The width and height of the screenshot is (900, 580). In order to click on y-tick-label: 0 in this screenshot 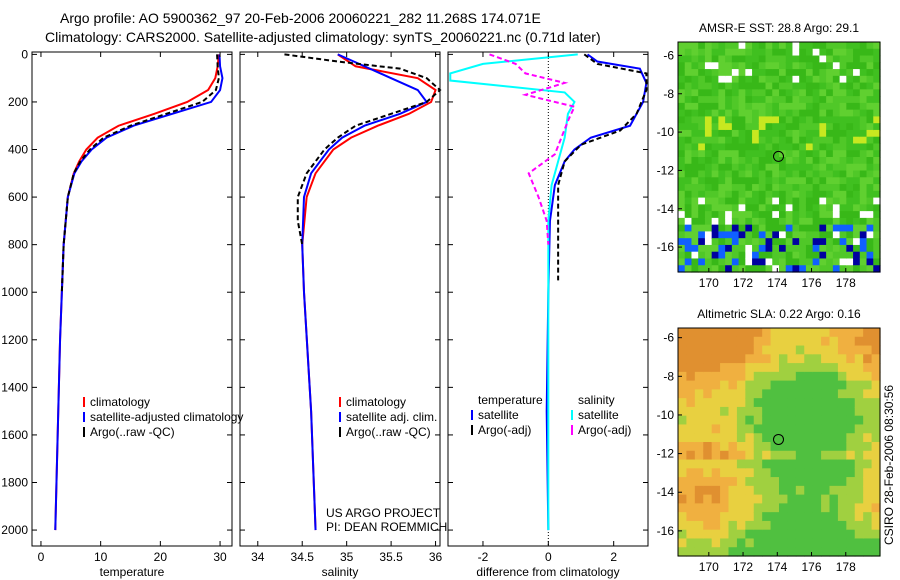, I will do `click(24, 54)`.